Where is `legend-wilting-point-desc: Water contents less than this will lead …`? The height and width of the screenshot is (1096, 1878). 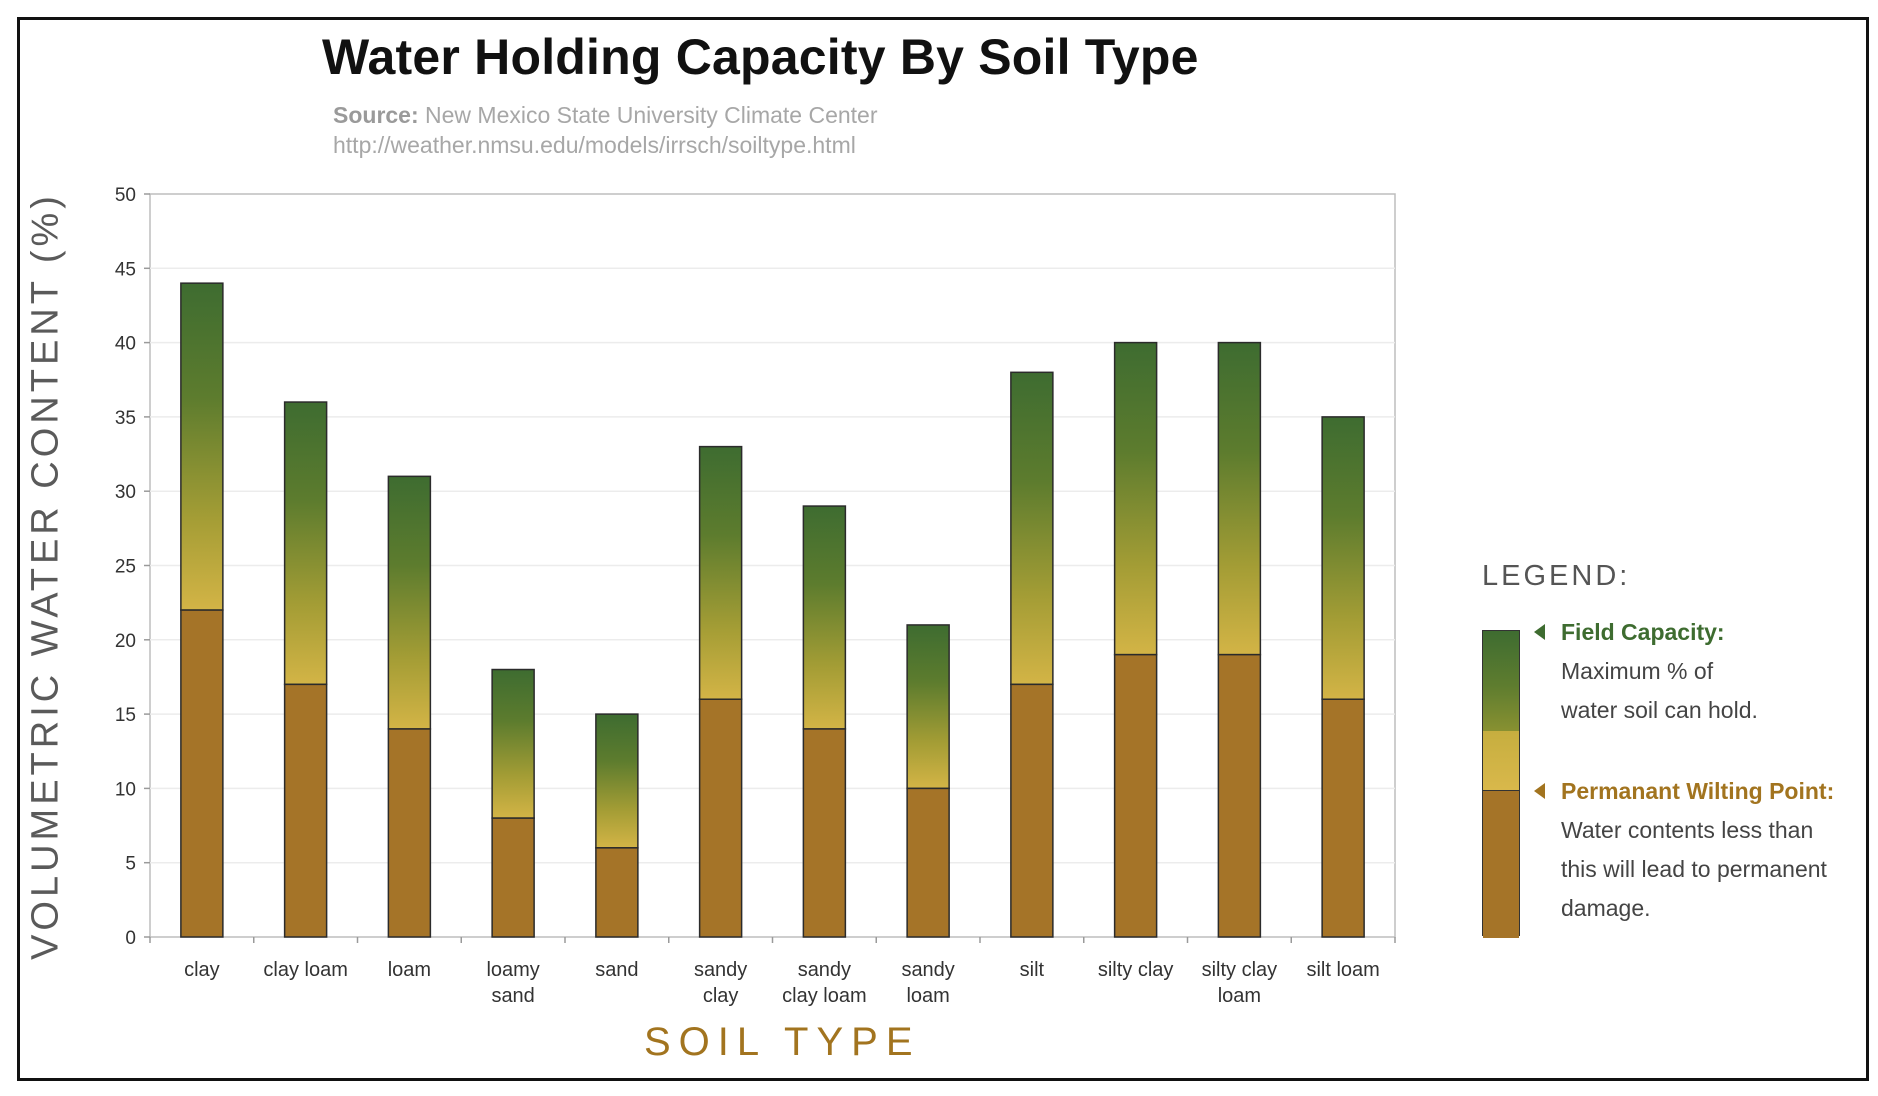
legend-wilting-point-desc: Water contents less than this will lead … is located at coordinates (1694, 869).